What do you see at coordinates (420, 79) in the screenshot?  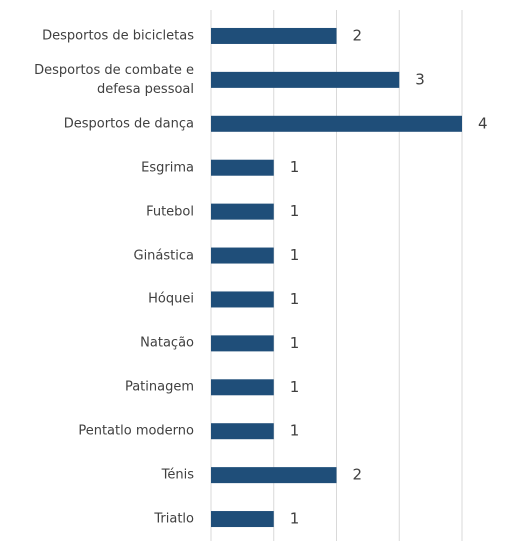 I see `value-label: 3` at bounding box center [420, 79].